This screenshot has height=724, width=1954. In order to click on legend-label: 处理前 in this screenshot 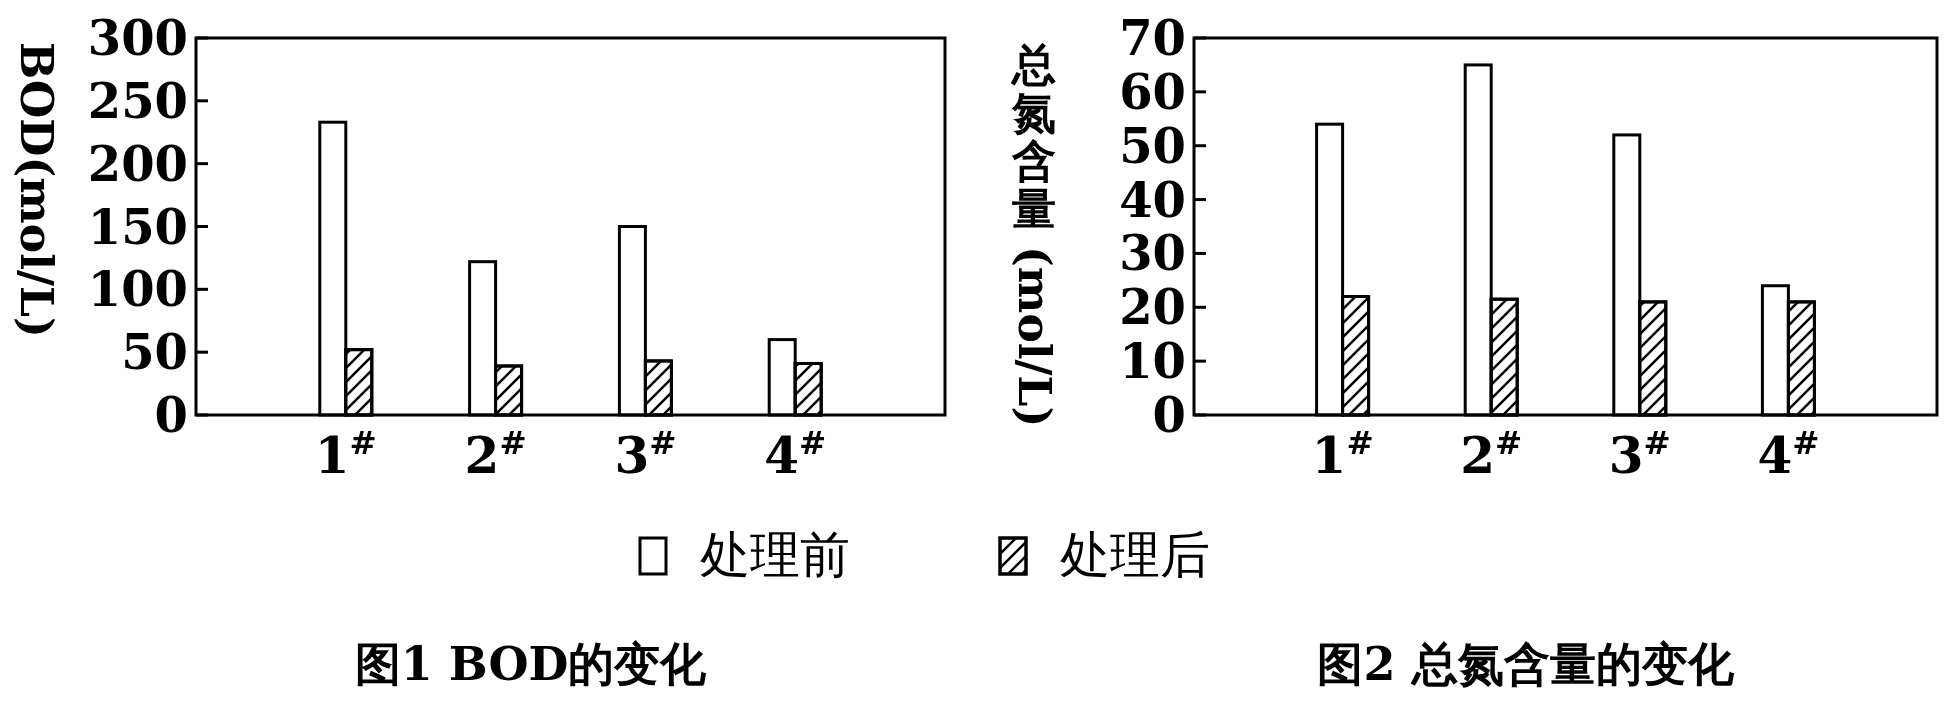, I will do `click(775, 555)`.